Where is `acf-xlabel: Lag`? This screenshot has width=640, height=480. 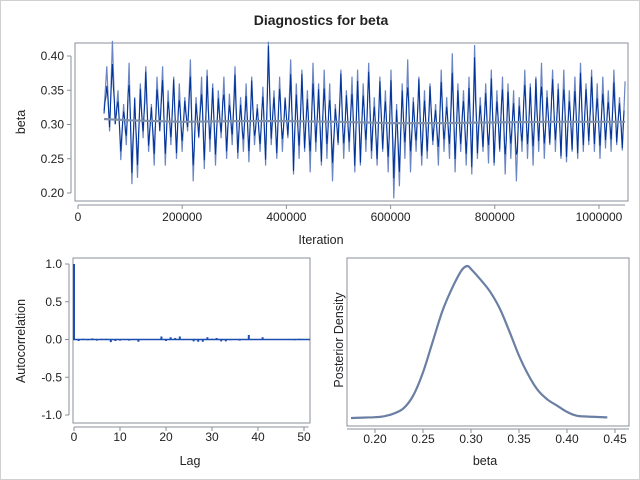 acf-xlabel: Lag is located at coordinates (190, 461).